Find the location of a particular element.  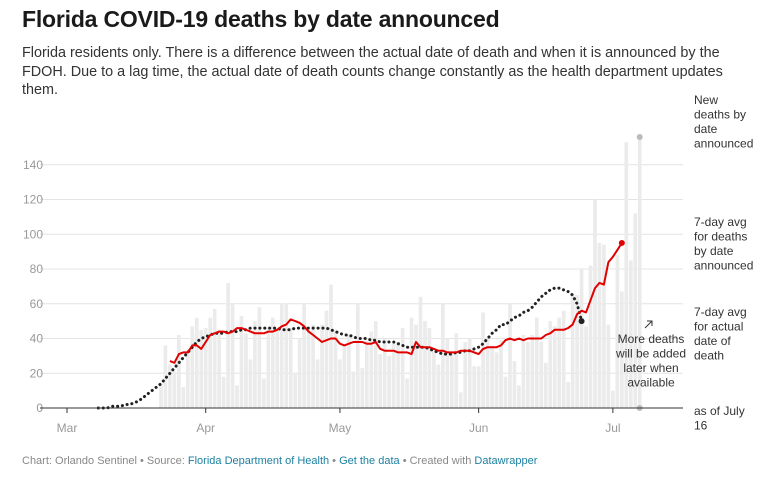

avg-announced-line is located at coordinates (396, 303).